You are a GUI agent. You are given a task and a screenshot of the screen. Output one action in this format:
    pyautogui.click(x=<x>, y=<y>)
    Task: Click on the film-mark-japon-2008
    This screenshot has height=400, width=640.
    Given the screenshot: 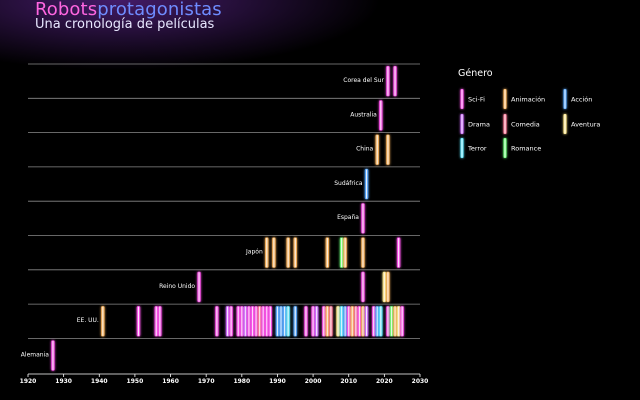 What is the action you would take?
    pyautogui.click(x=341, y=252)
    